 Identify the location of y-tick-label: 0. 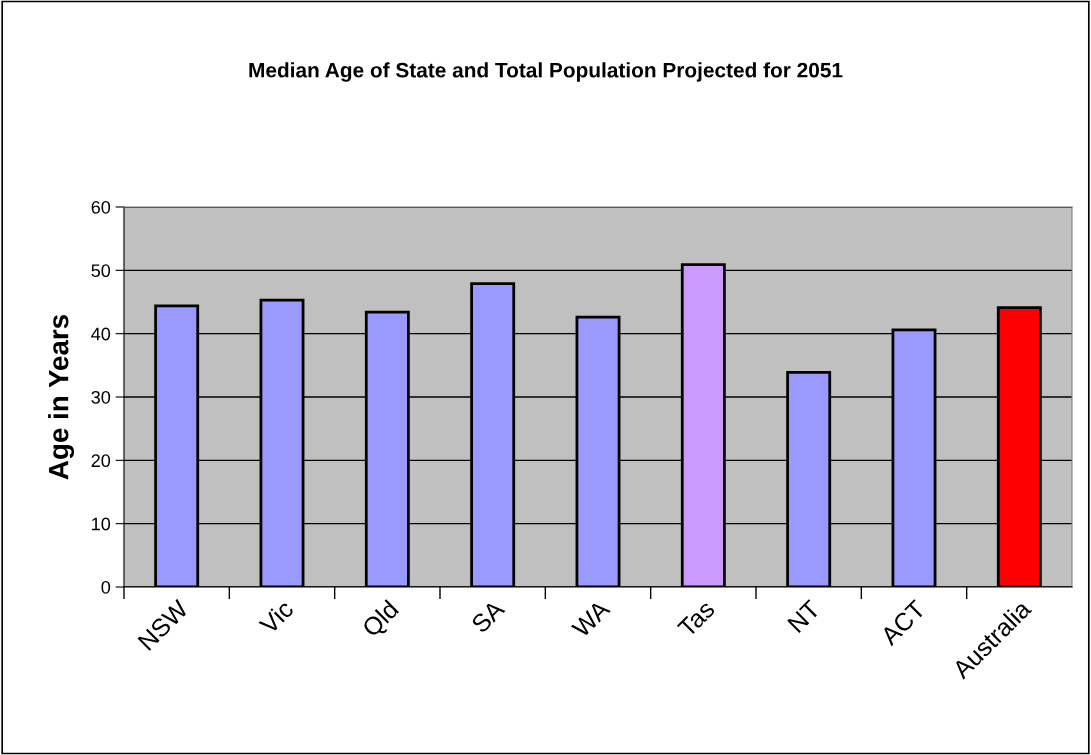
(106, 587).